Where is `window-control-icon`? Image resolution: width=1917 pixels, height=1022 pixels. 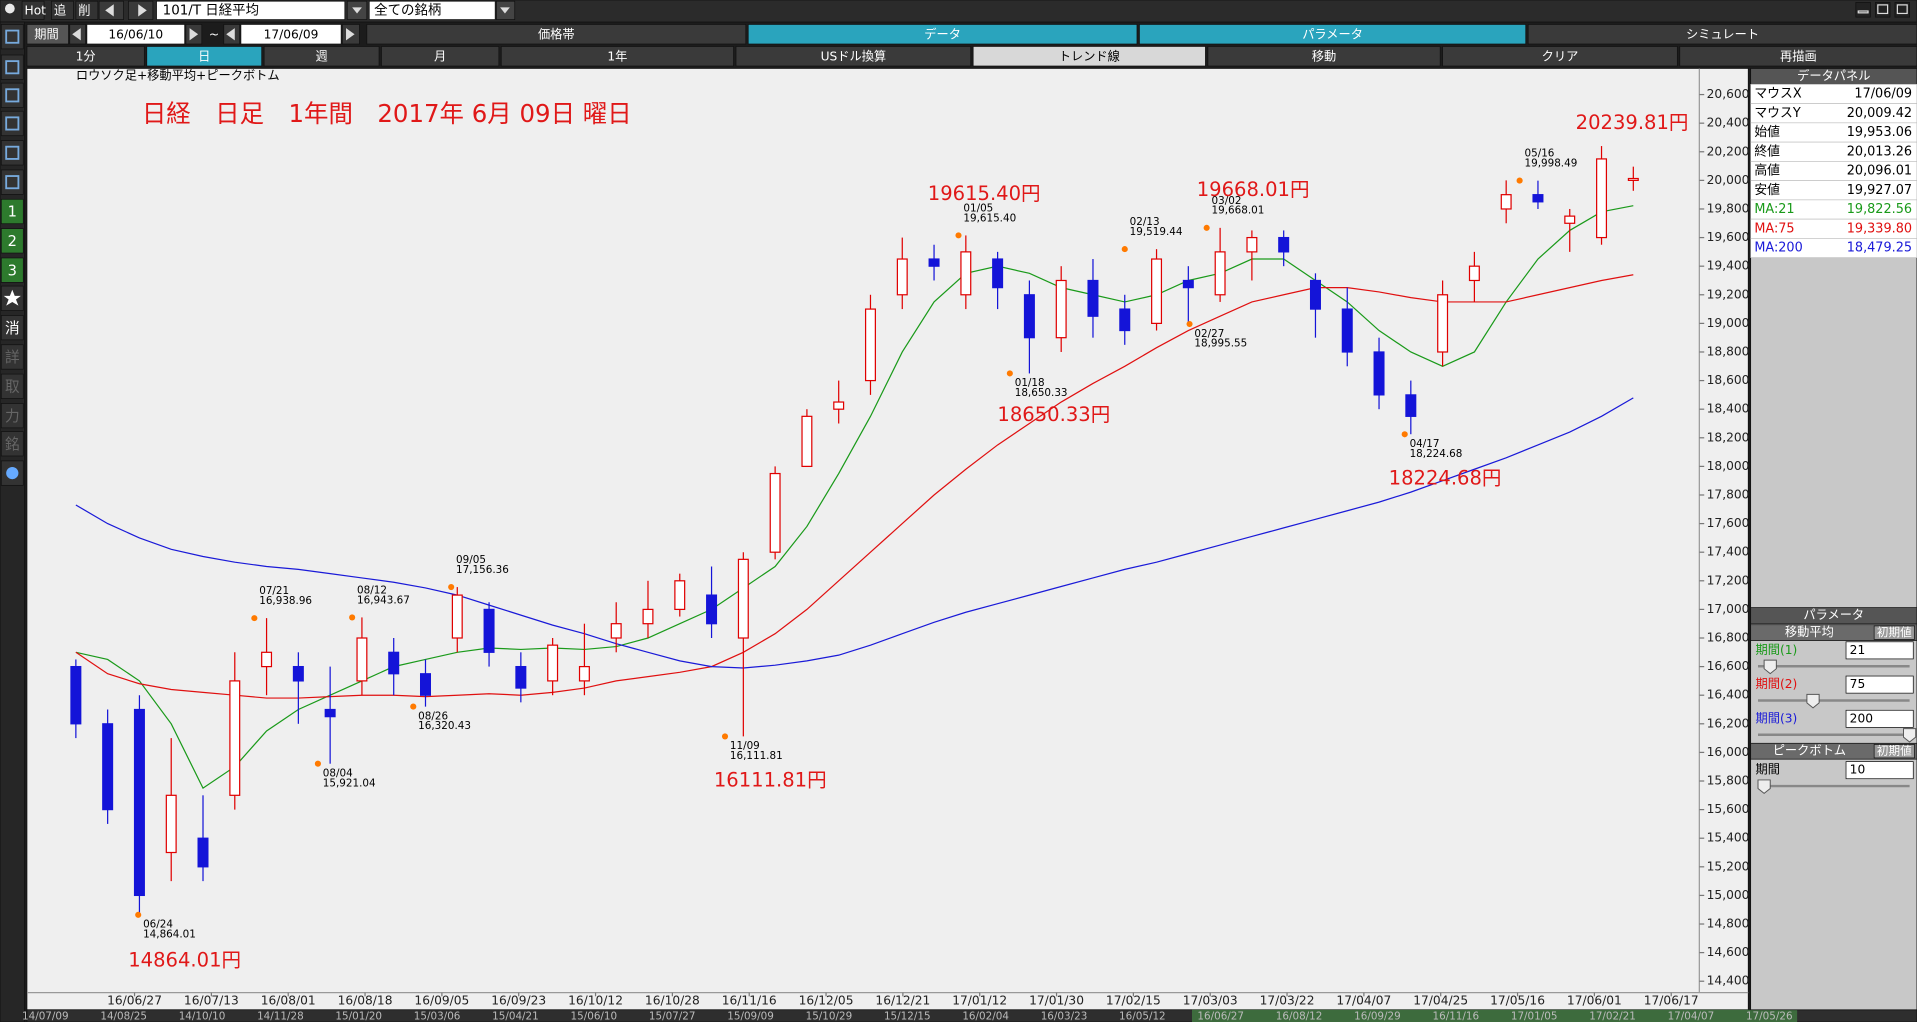
window-control-icon is located at coordinates (1863, 12).